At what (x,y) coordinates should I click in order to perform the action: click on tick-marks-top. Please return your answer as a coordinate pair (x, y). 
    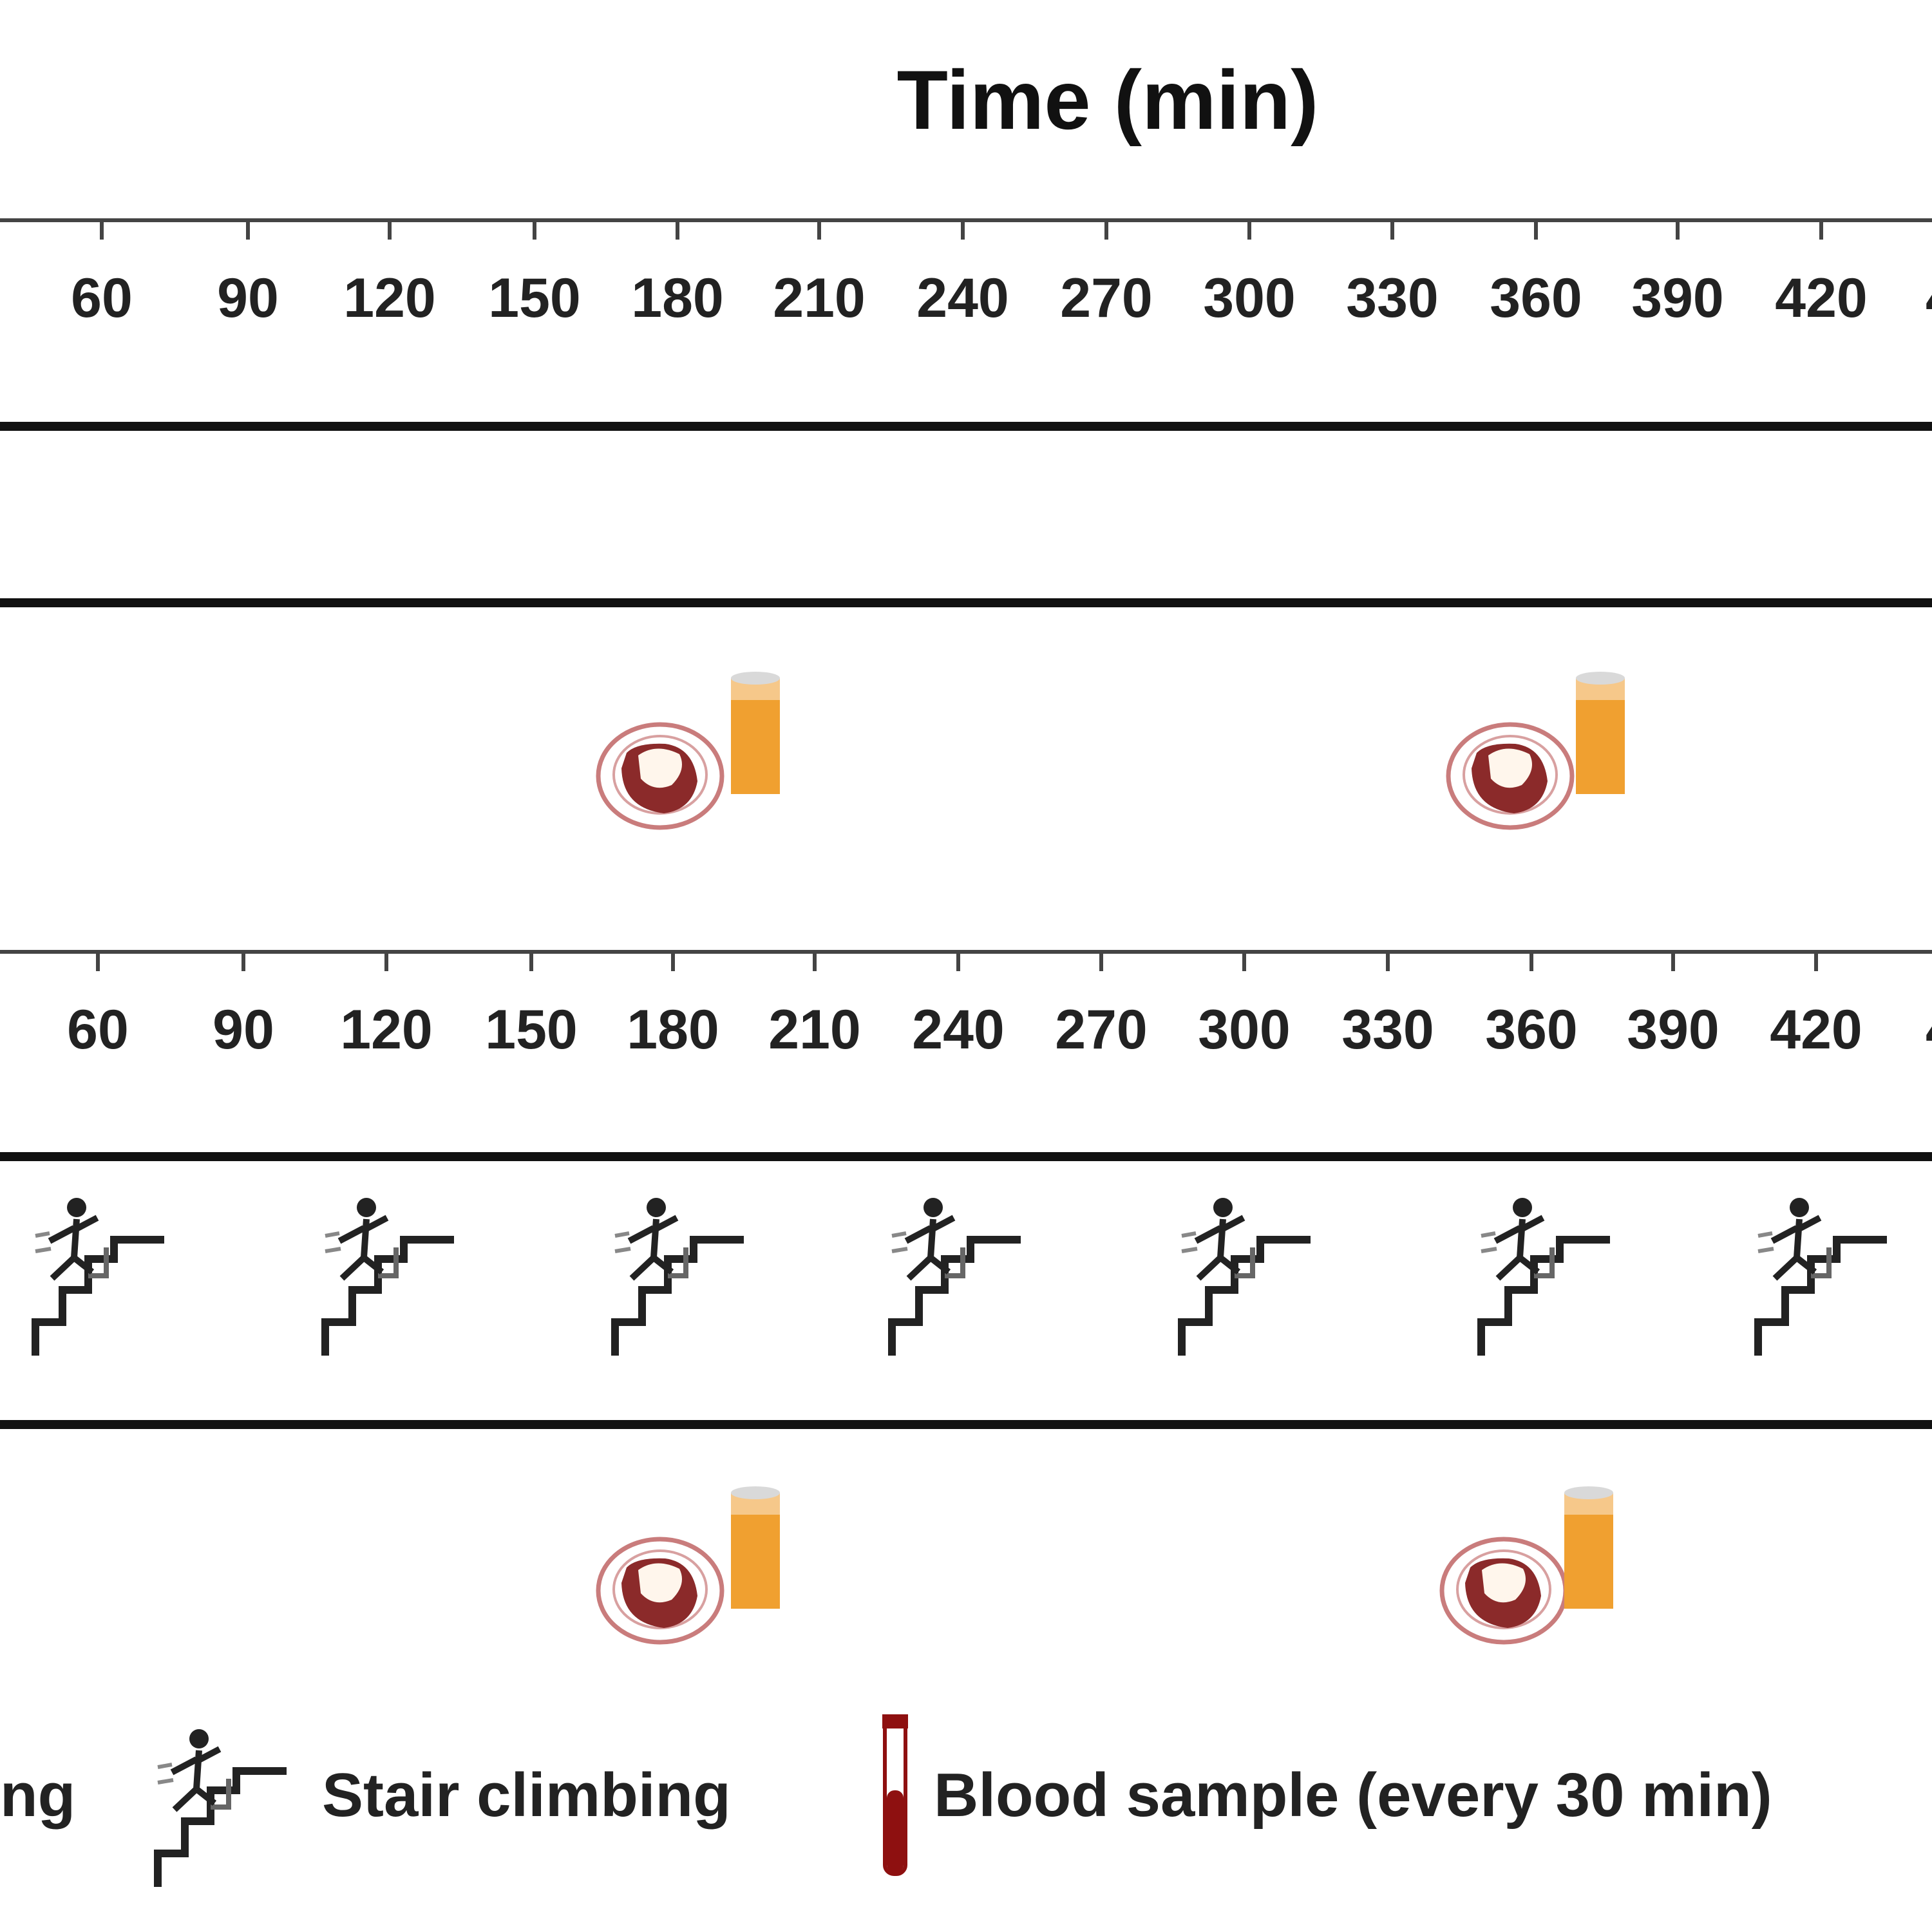
    Looking at the image, I should click on (962, 230).